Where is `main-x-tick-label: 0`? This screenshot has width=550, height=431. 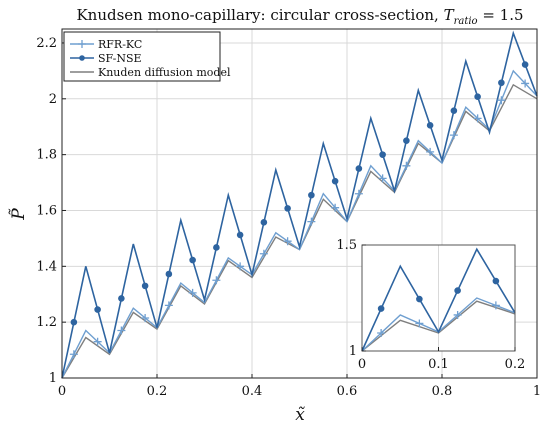
main-x-tick-label: 0 is located at coordinates (62, 391).